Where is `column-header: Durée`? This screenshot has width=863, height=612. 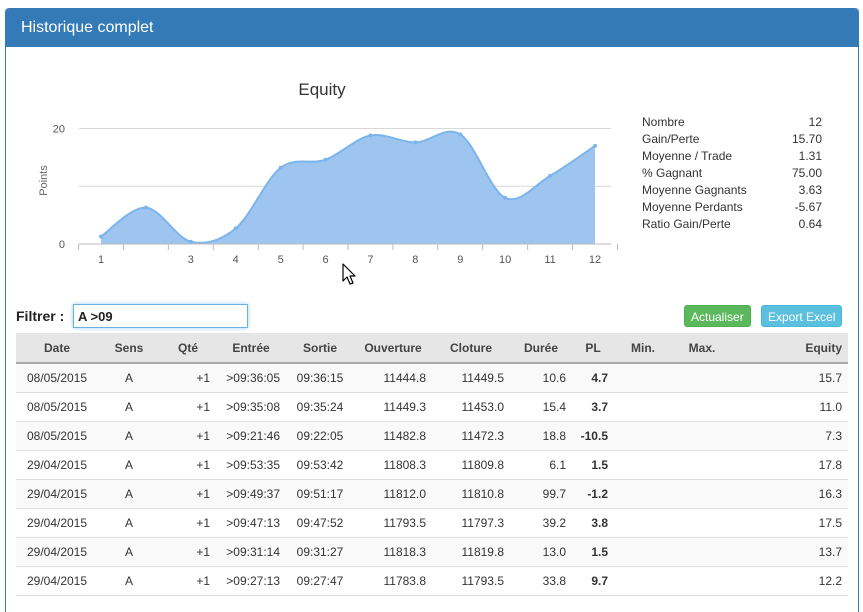
column-header: Durée is located at coordinates (541, 348).